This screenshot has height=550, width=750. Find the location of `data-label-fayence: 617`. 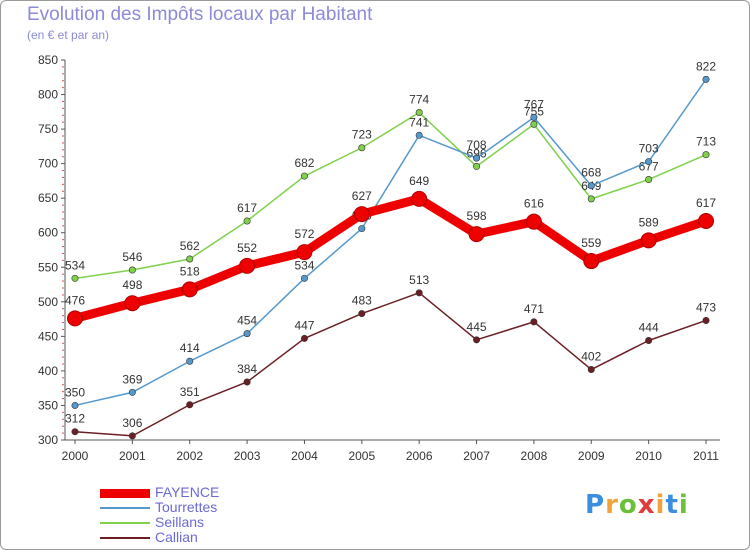

data-label-fayence: 617 is located at coordinates (706, 203).